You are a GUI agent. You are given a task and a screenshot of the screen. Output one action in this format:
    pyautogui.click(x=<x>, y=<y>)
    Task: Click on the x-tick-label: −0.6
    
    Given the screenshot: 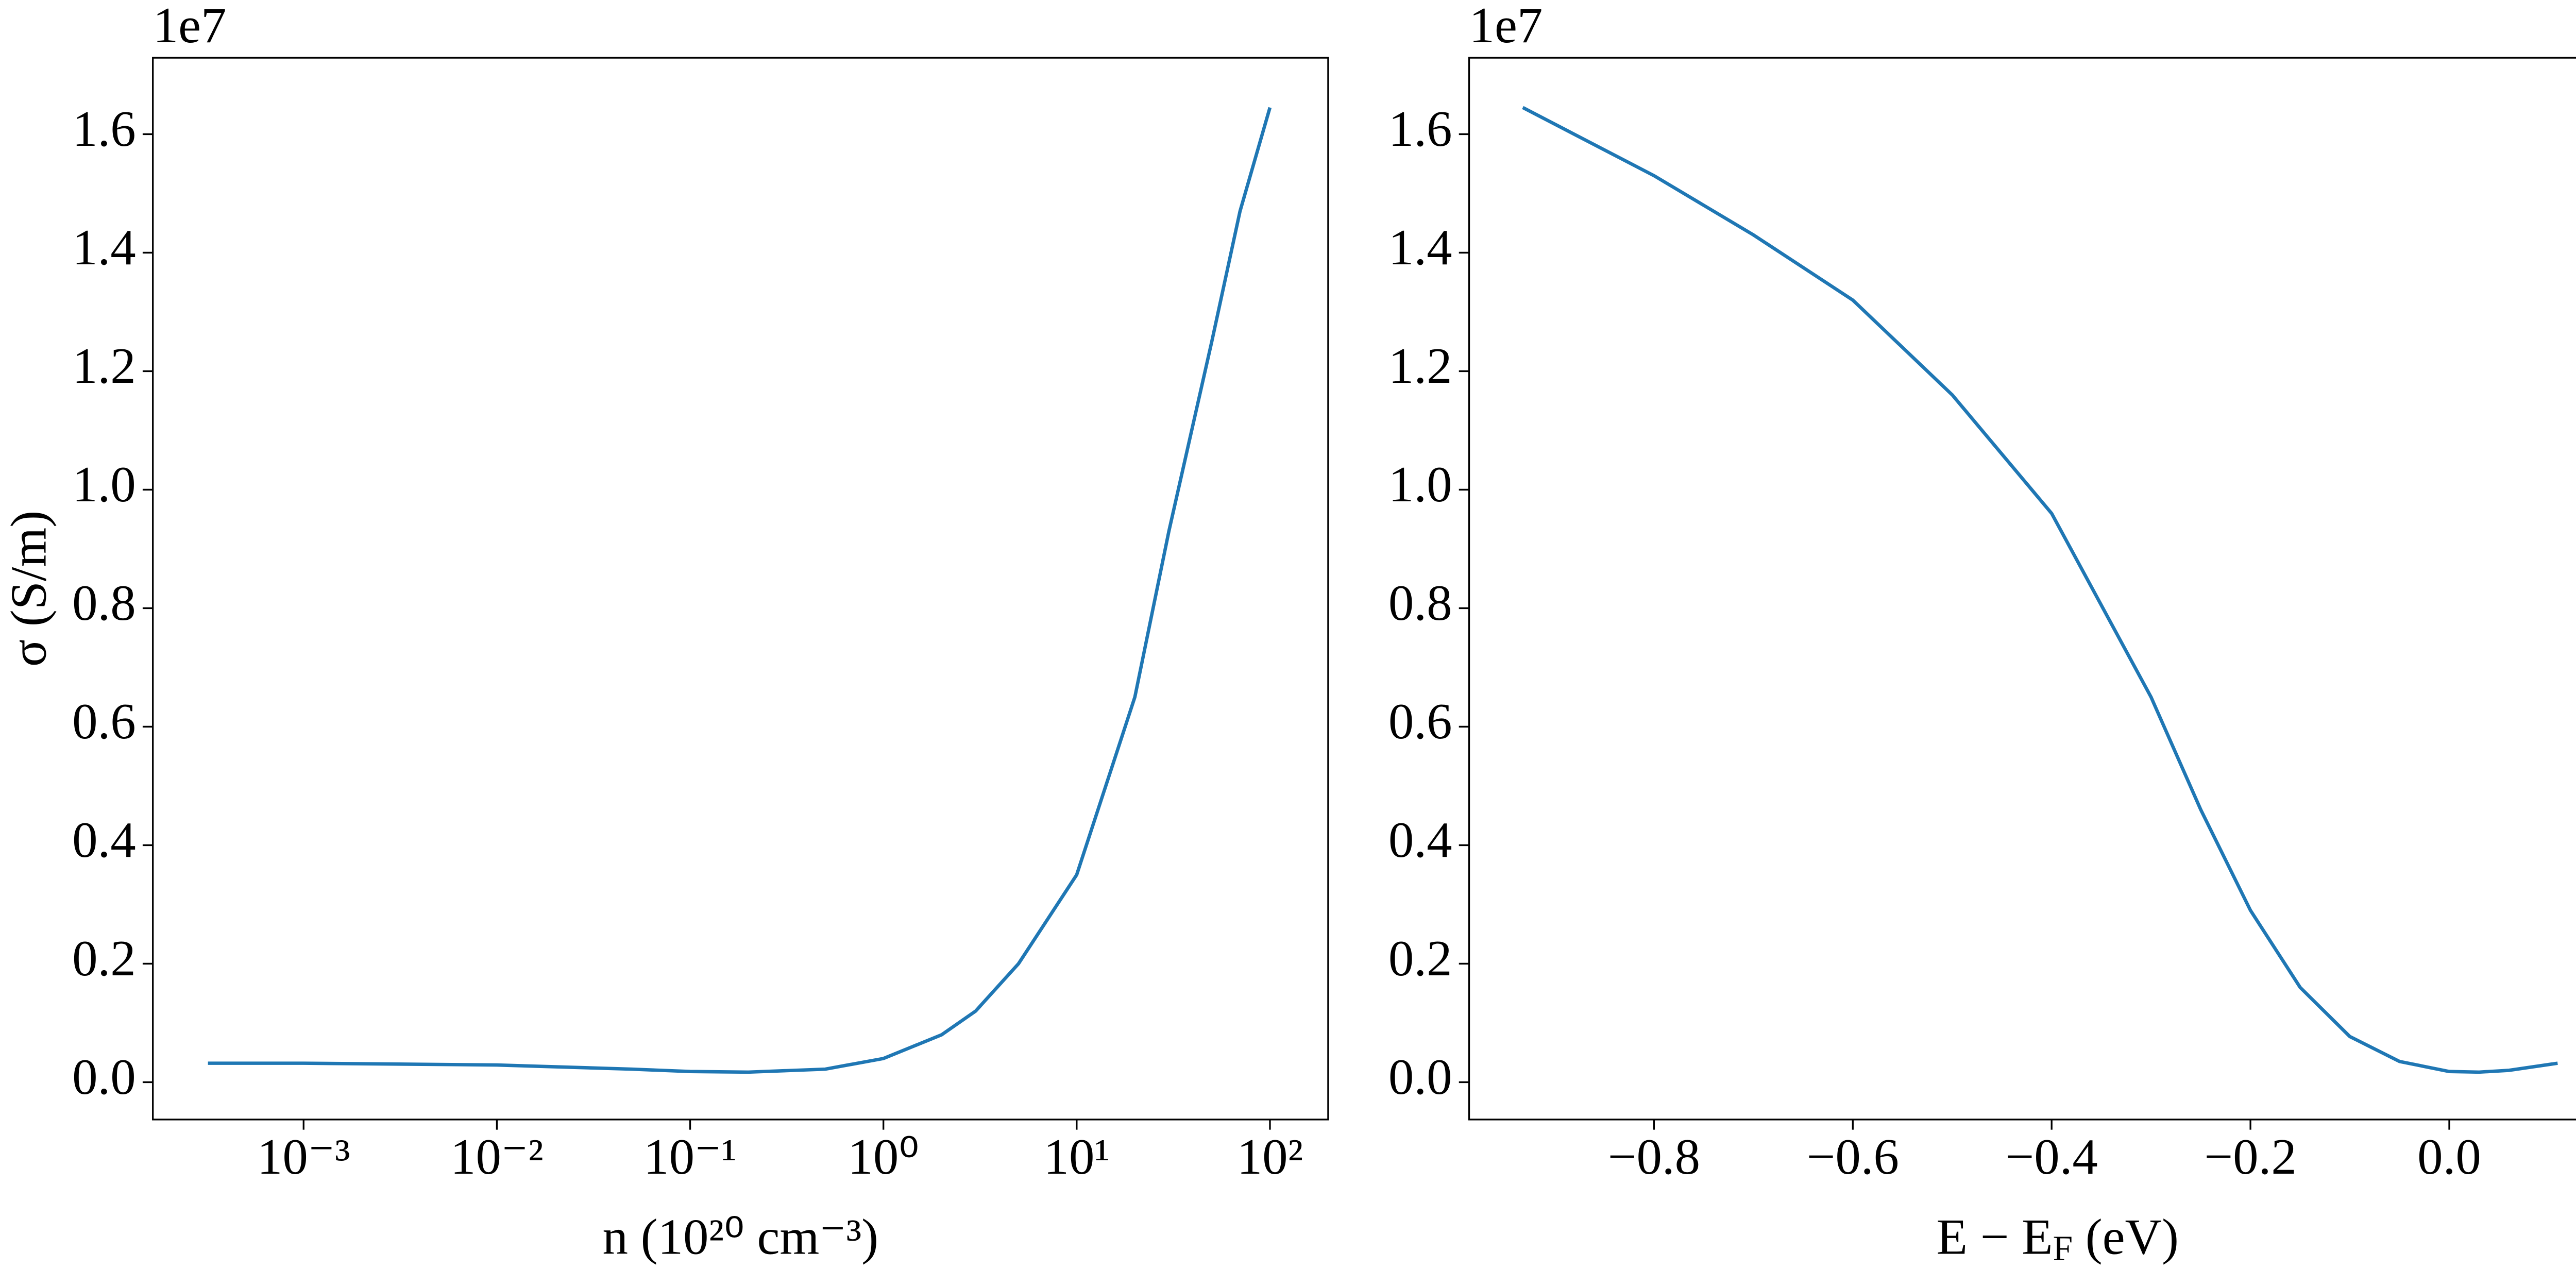 What is the action you would take?
    pyautogui.click(x=1853, y=1157)
    